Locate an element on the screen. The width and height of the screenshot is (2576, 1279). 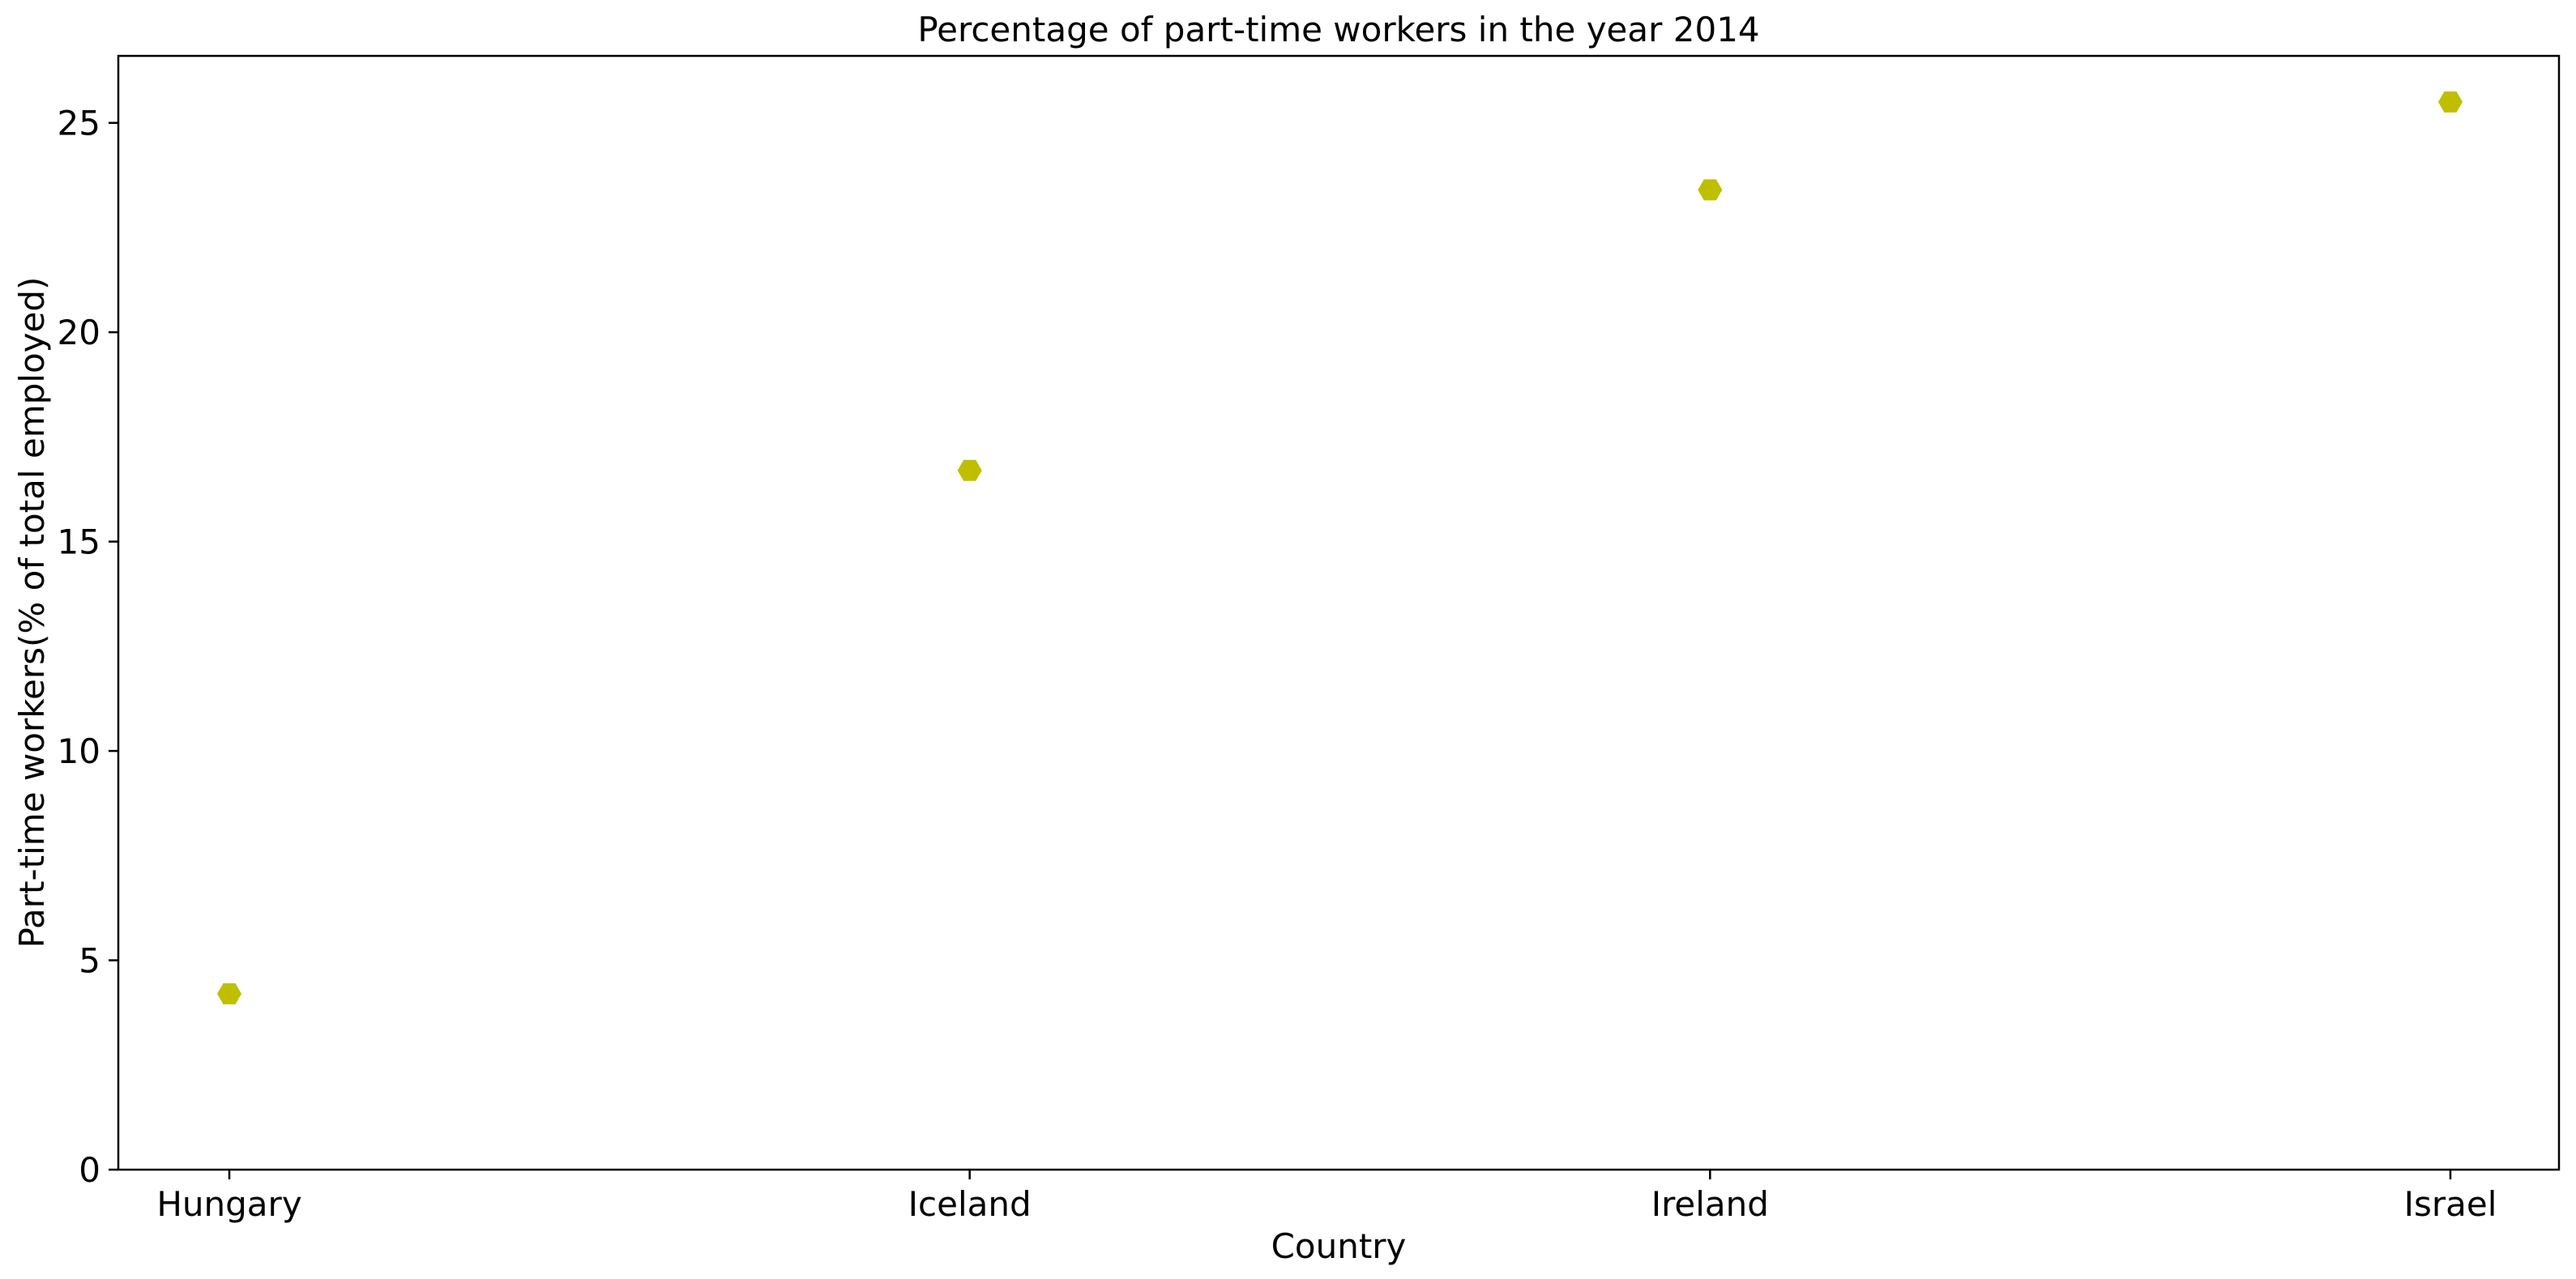
y-tick-label: 10 is located at coordinates (79, 751).